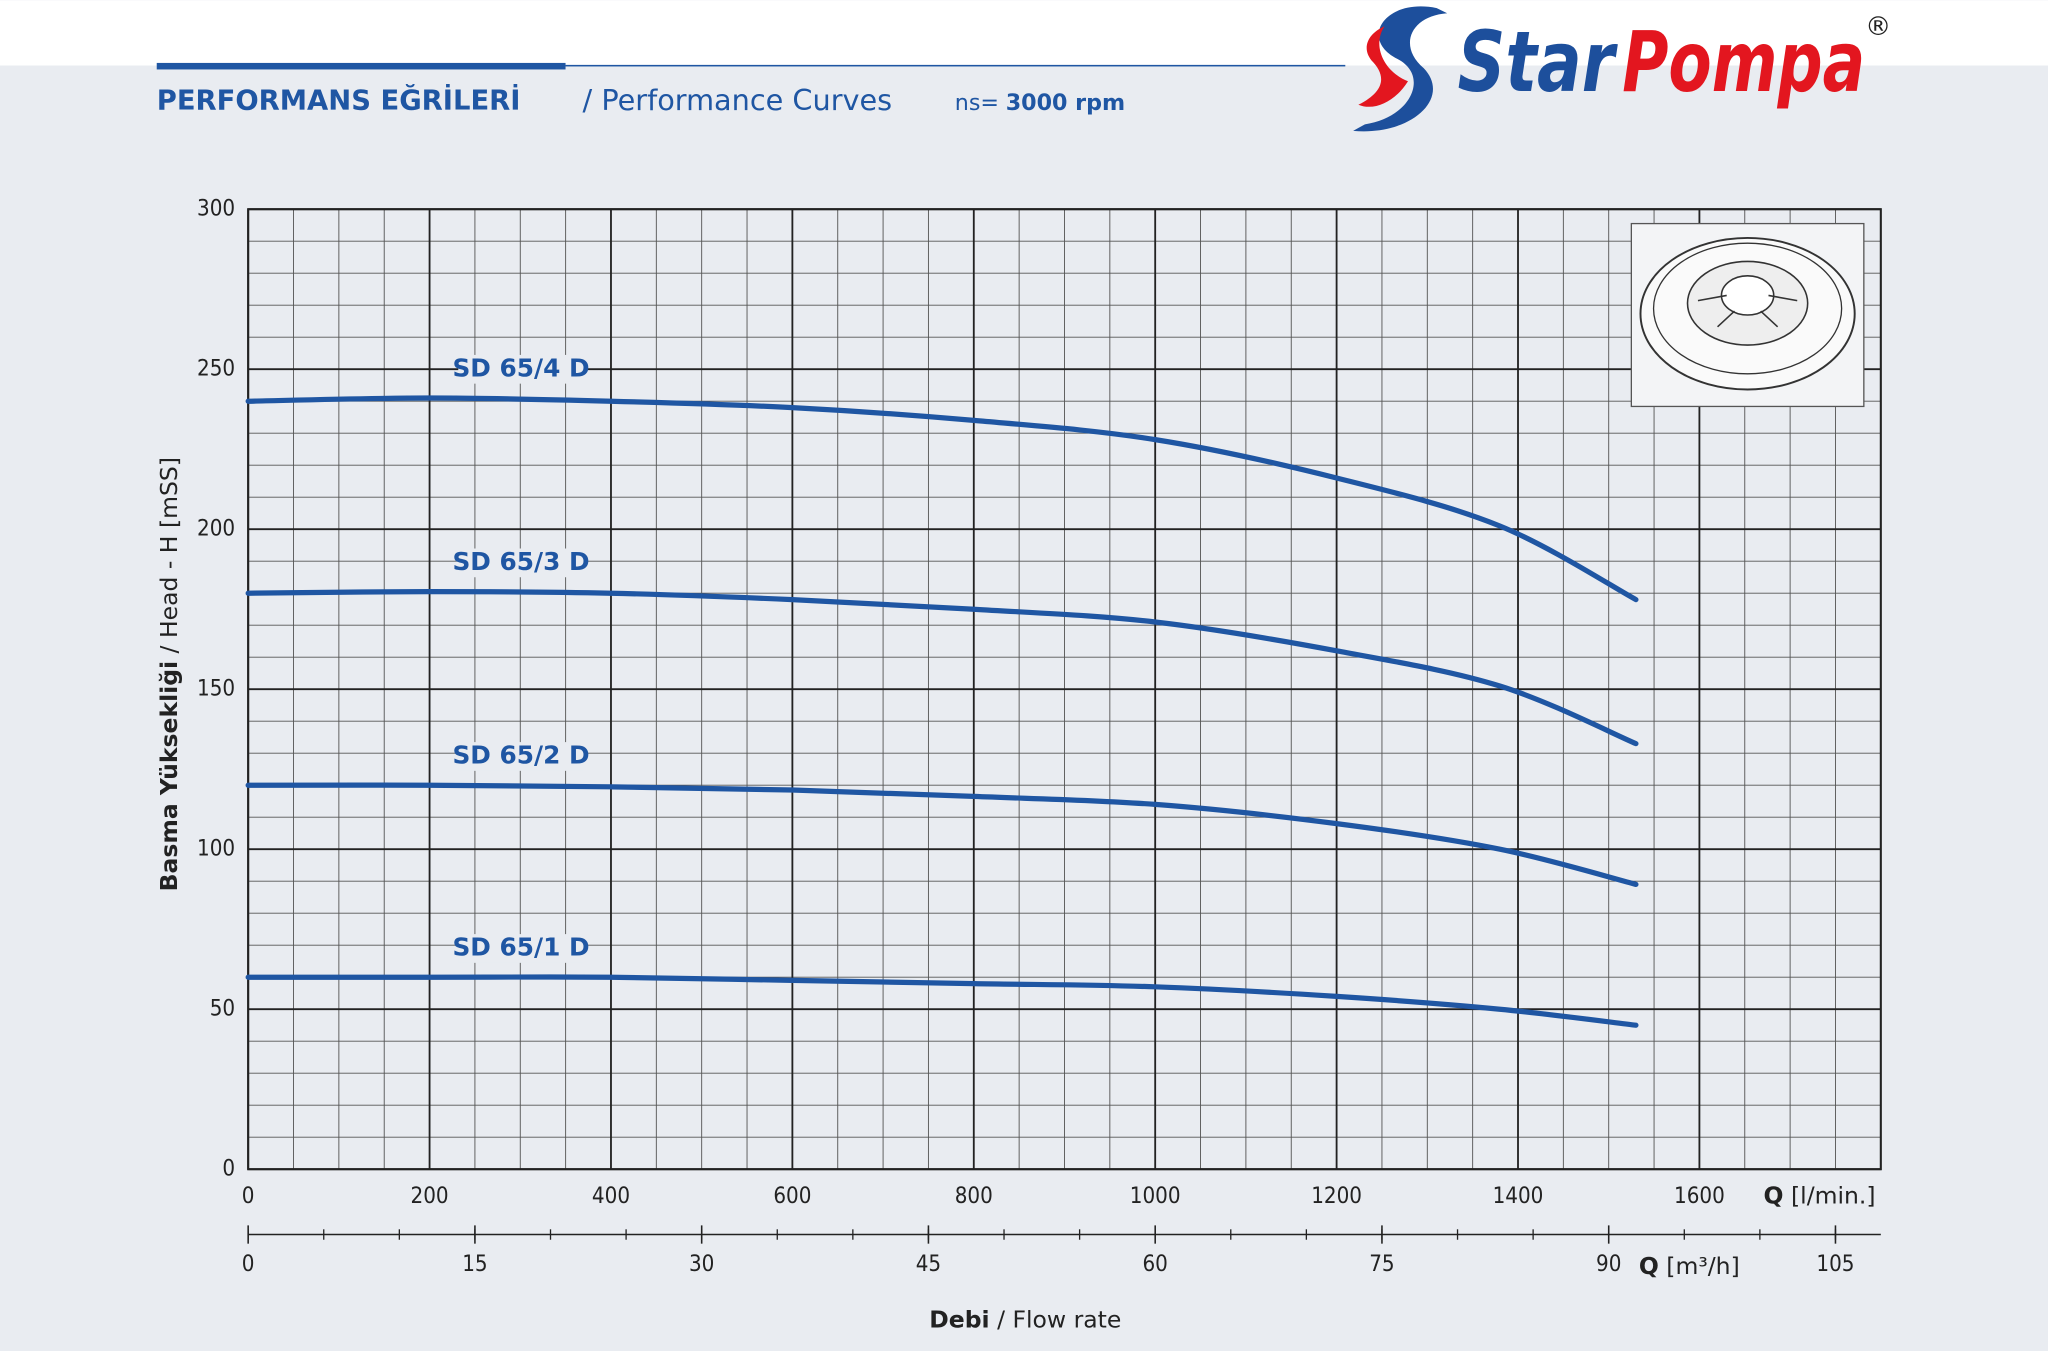  I want to click on logo-star: Star, so click(1538, 62).